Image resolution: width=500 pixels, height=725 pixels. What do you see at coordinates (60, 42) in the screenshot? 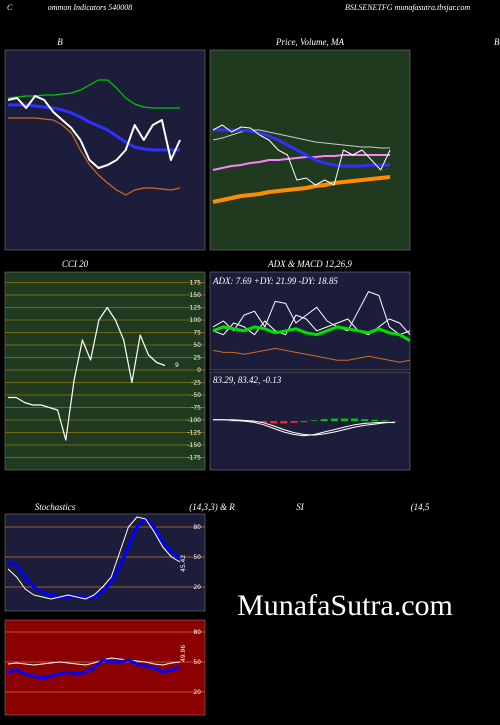
I see `panel-title: B` at bounding box center [60, 42].